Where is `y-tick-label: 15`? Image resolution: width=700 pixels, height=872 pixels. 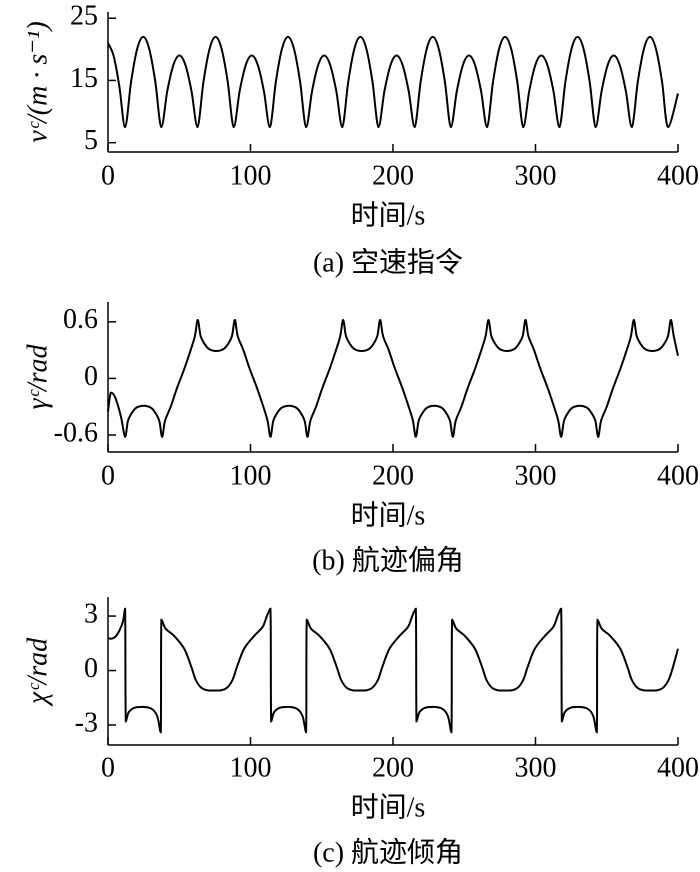
y-tick-label: 15 is located at coordinates (84, 78).